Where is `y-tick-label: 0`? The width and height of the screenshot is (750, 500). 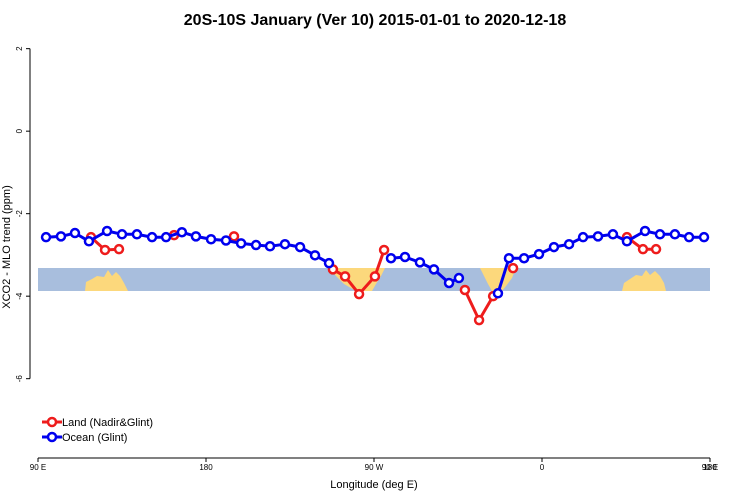 y-tick-label: 0 is located at coordinates (19, 130).